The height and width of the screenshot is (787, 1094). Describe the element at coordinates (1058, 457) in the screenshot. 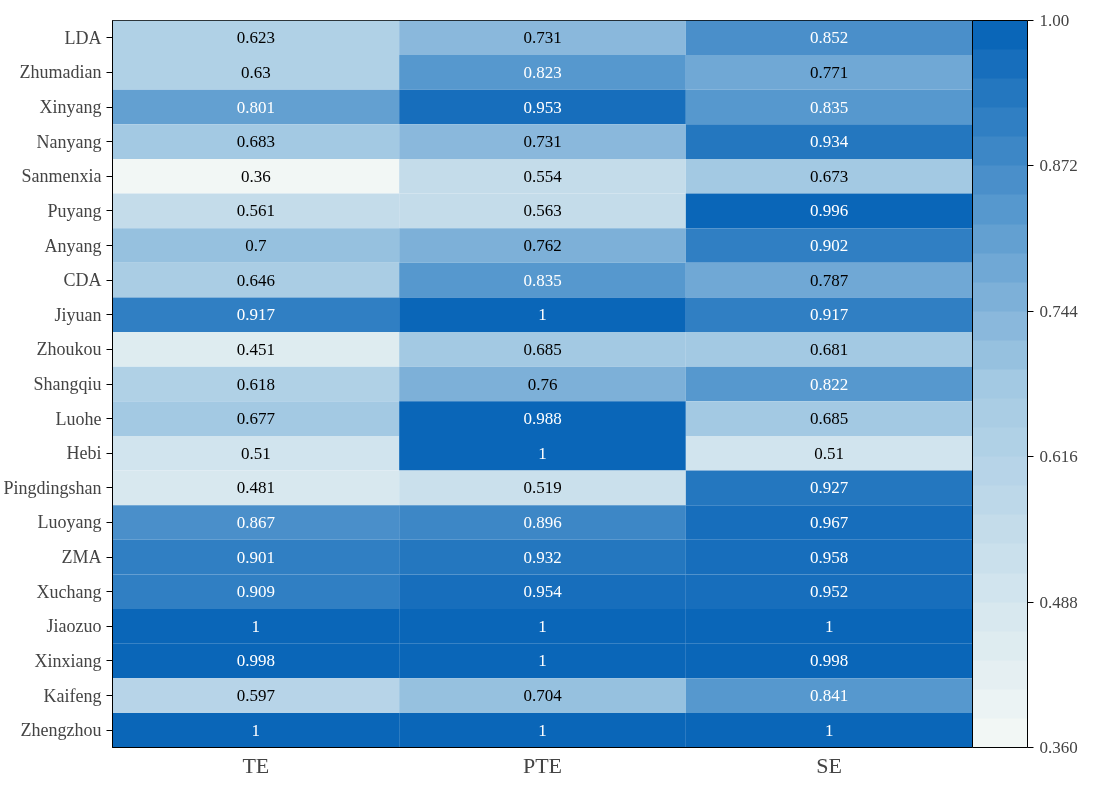

I see `color-bar-label: 0.616` at that location.